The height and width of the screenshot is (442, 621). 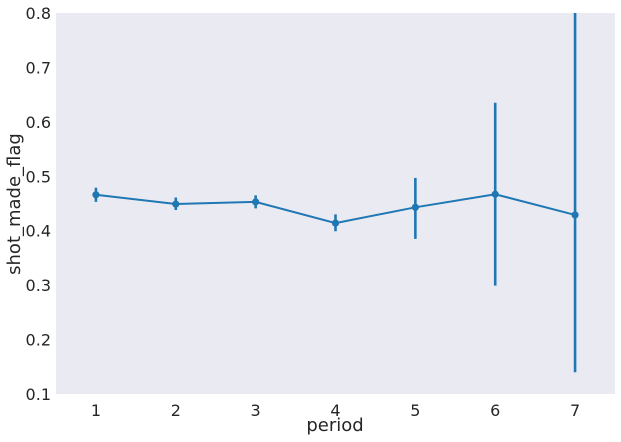 What do you see at coordinates (38, 231) in the screenshot?
I see `y-tick-label: 0.4` at bounding box center [38, 231].